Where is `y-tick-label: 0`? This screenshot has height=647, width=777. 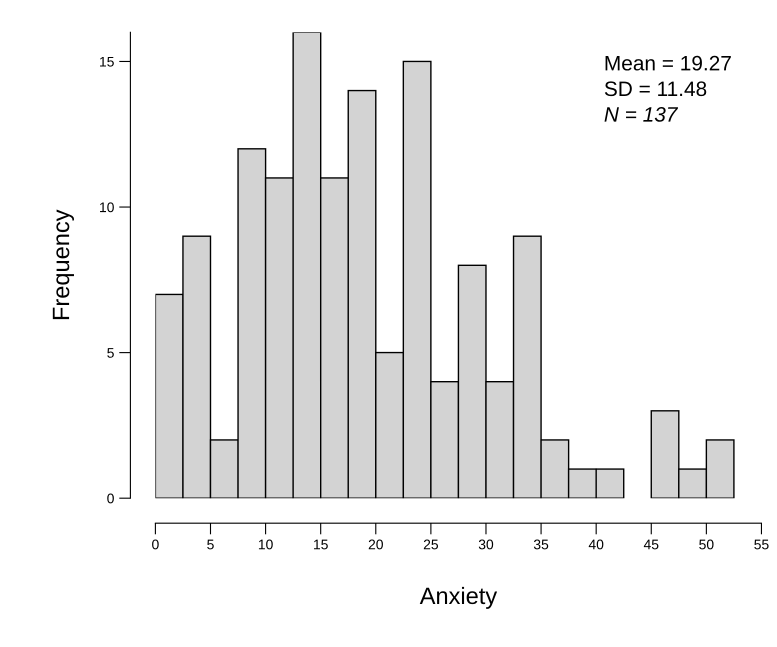 y-tick-label: 0 is located at coordinates (110, 499).